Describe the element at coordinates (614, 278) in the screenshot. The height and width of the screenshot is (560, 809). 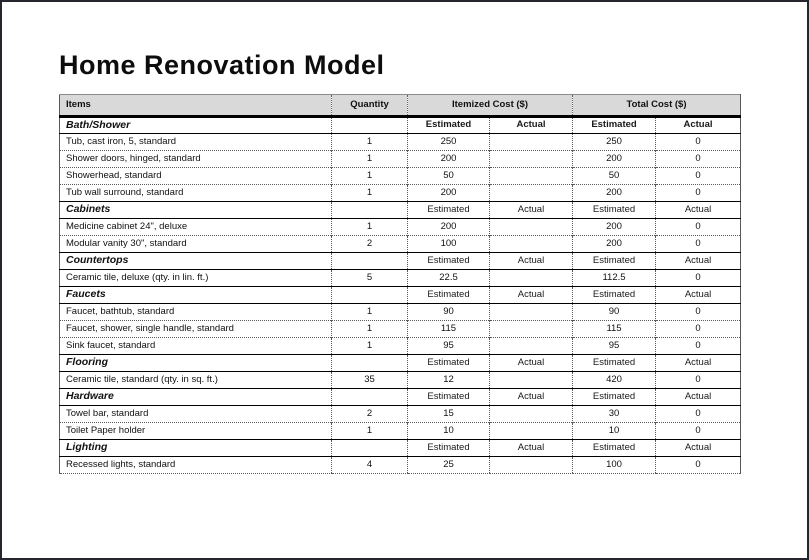
I see `total-estimated-cell: 112.5` at that location.